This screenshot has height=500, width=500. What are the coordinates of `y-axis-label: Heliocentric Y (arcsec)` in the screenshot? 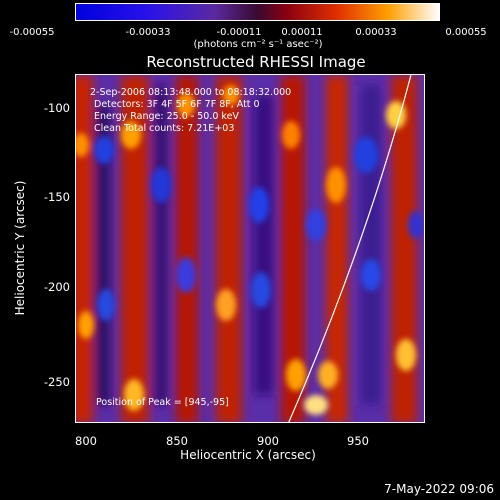 It's located at (20, 248).